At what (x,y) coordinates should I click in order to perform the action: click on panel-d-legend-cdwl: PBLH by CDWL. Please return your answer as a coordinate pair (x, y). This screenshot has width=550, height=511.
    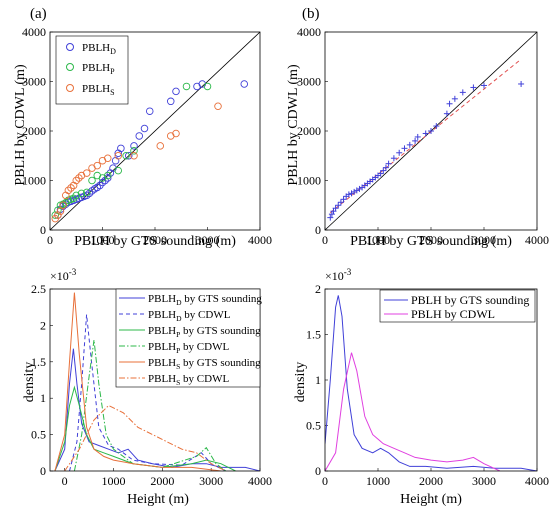
    Looking at the image, I should click on (453, 314).